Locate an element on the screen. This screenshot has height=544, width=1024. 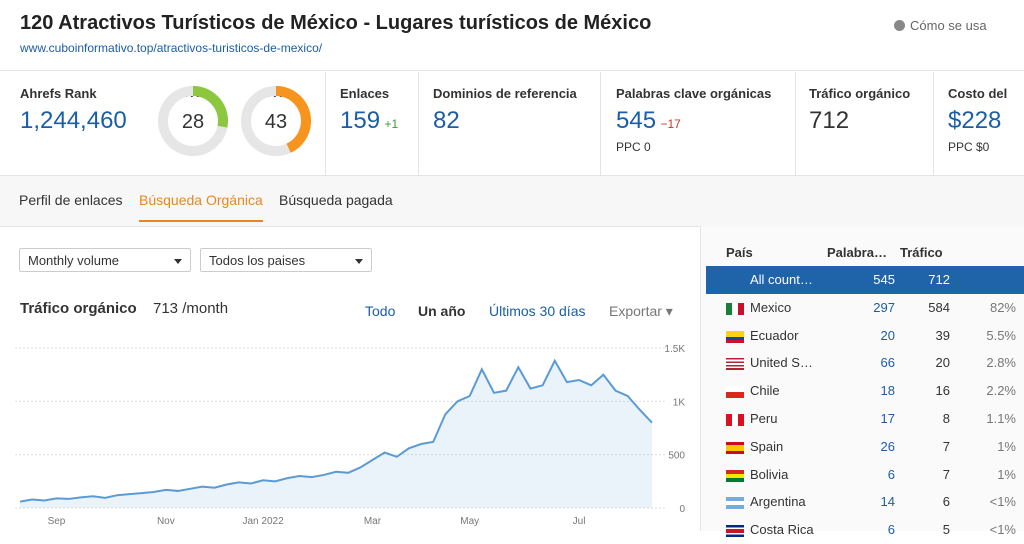
table-header: País Palabra… Tráfico is located at coordinates (865, 252).